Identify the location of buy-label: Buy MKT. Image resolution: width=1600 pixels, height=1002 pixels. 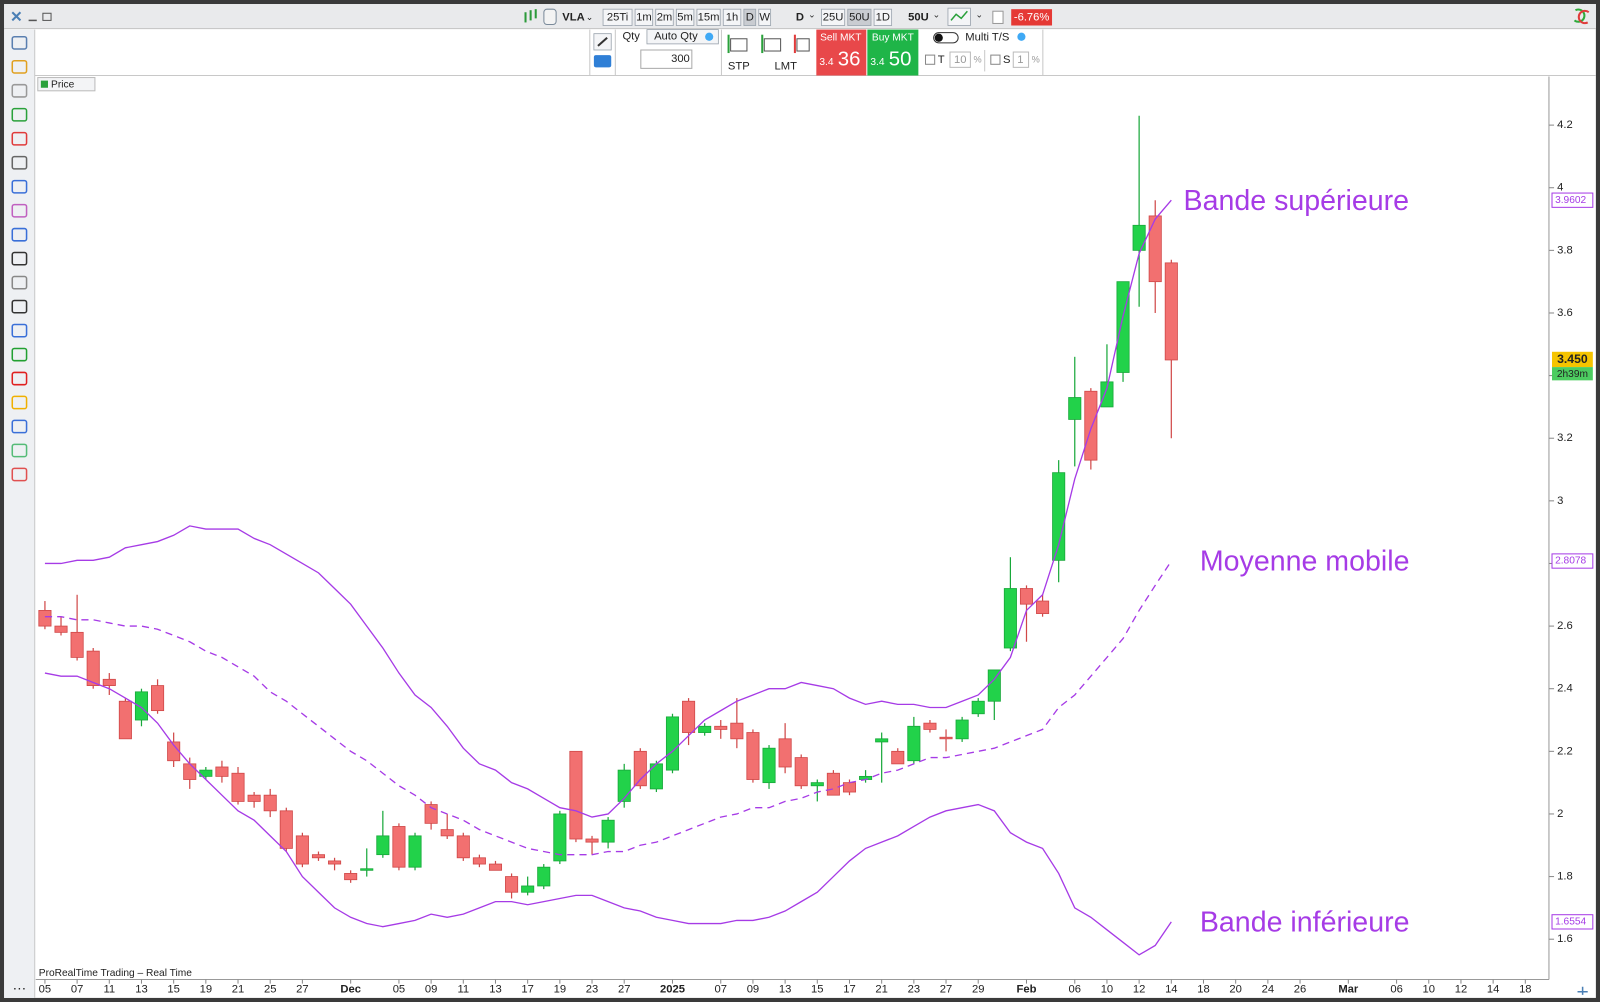
(893, 37).